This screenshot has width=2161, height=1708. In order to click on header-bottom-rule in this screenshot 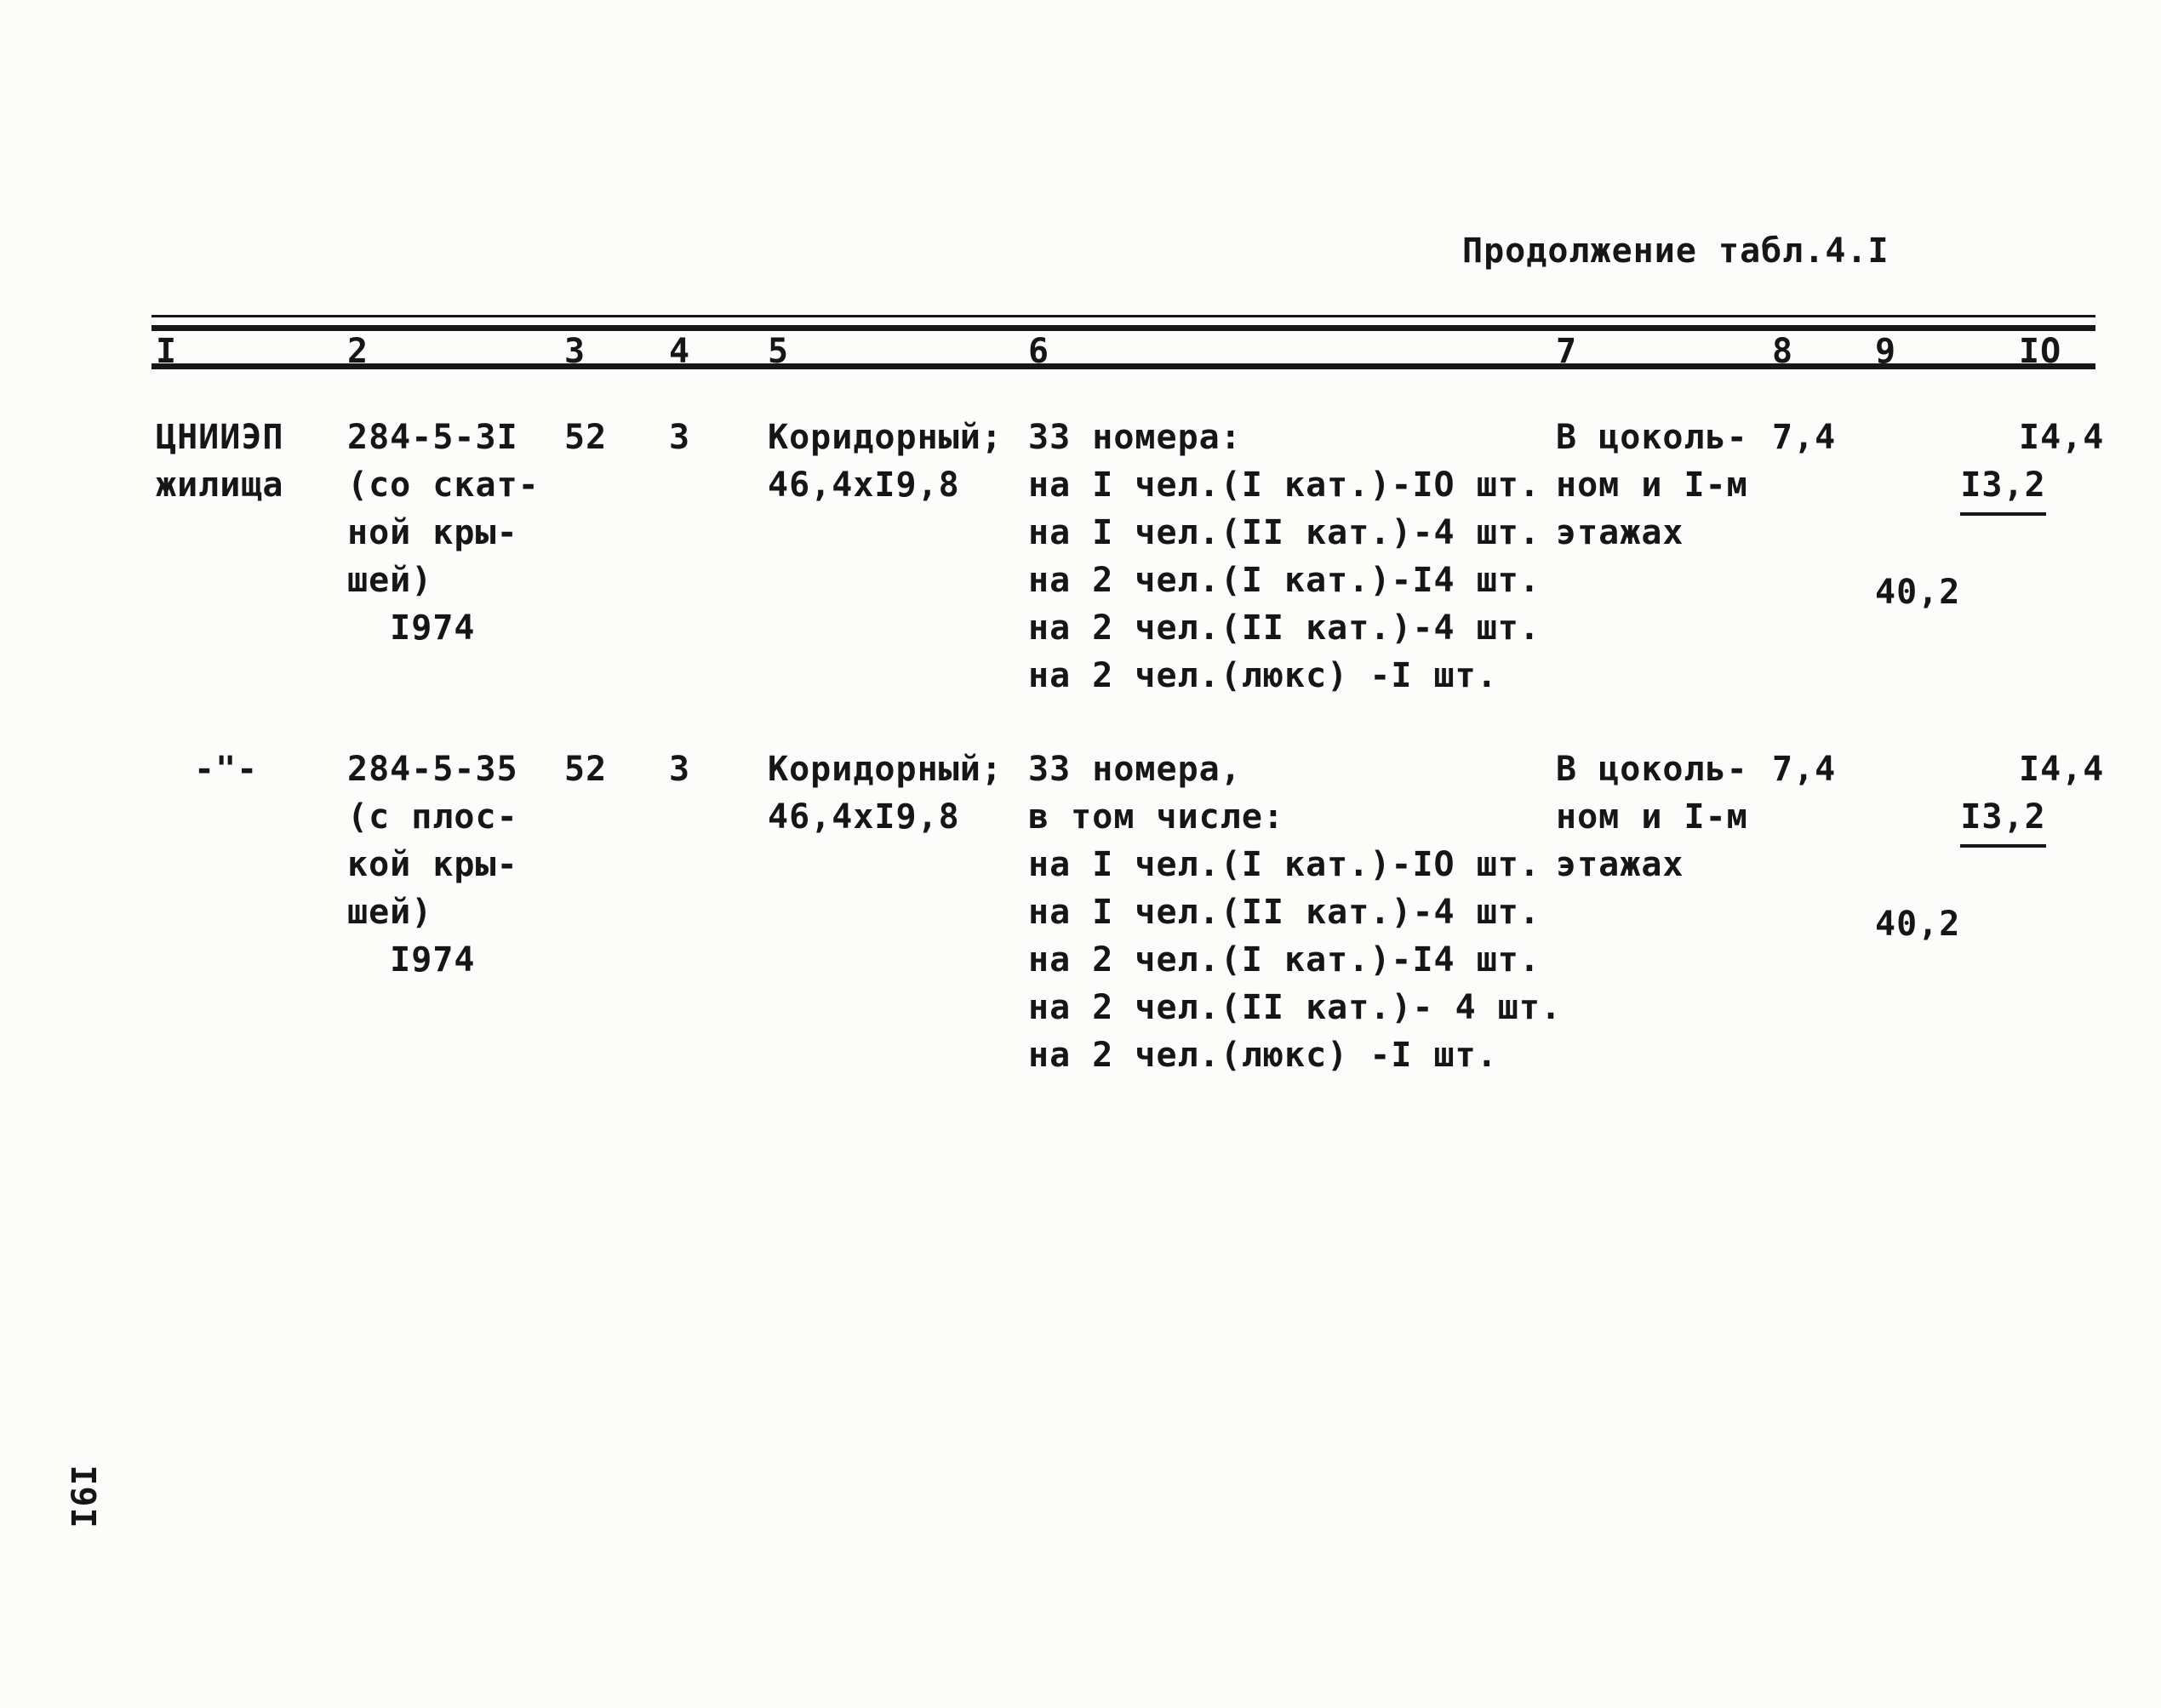, I will do `click(1123, 366)`.